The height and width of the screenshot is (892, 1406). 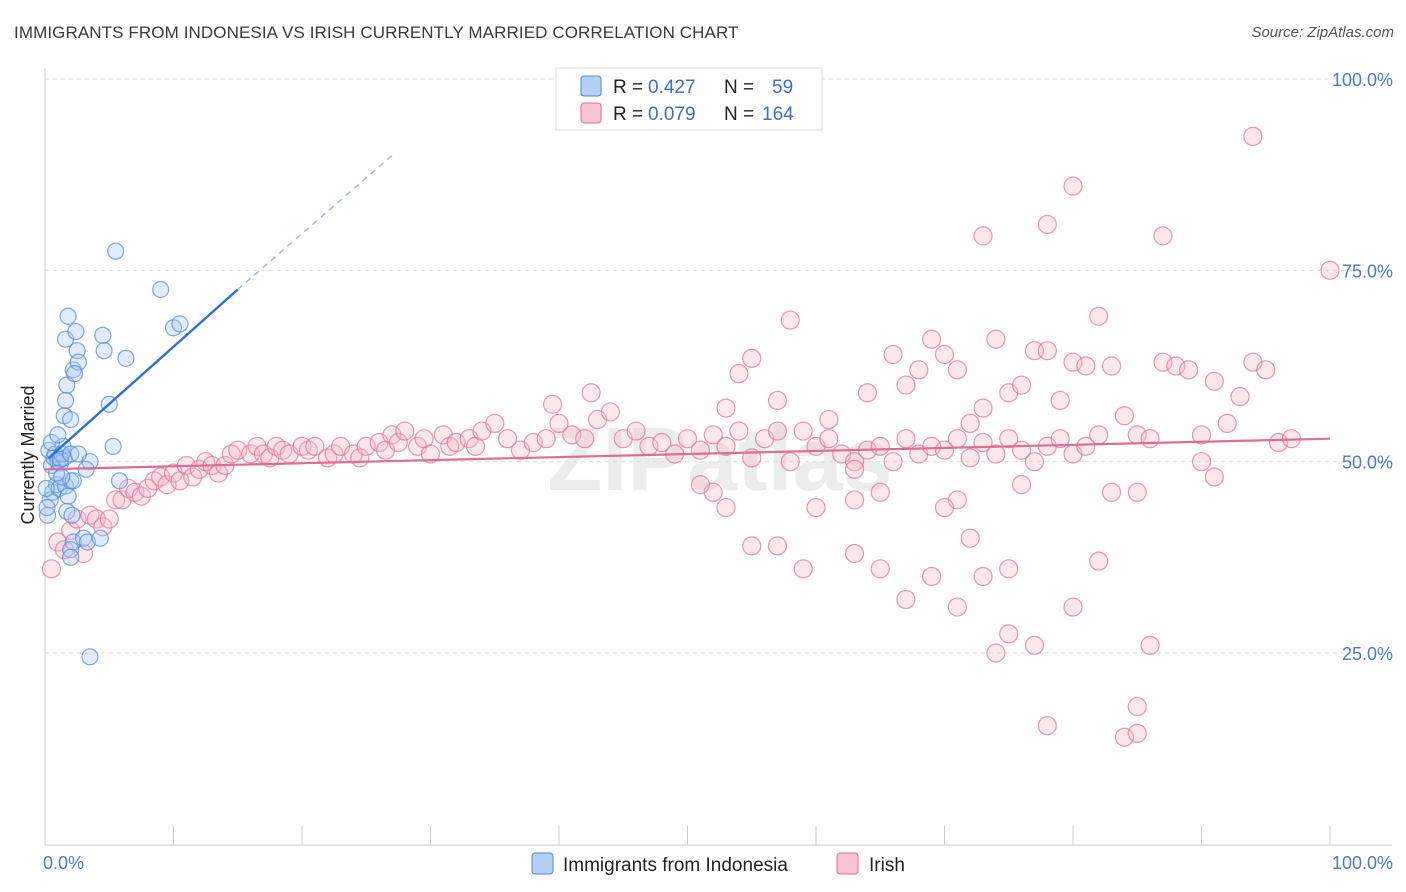 What do you see at coordinates (739, 87) in the screenshot?
I see `legend-n-label: N =` at bounding box center [739, 87].